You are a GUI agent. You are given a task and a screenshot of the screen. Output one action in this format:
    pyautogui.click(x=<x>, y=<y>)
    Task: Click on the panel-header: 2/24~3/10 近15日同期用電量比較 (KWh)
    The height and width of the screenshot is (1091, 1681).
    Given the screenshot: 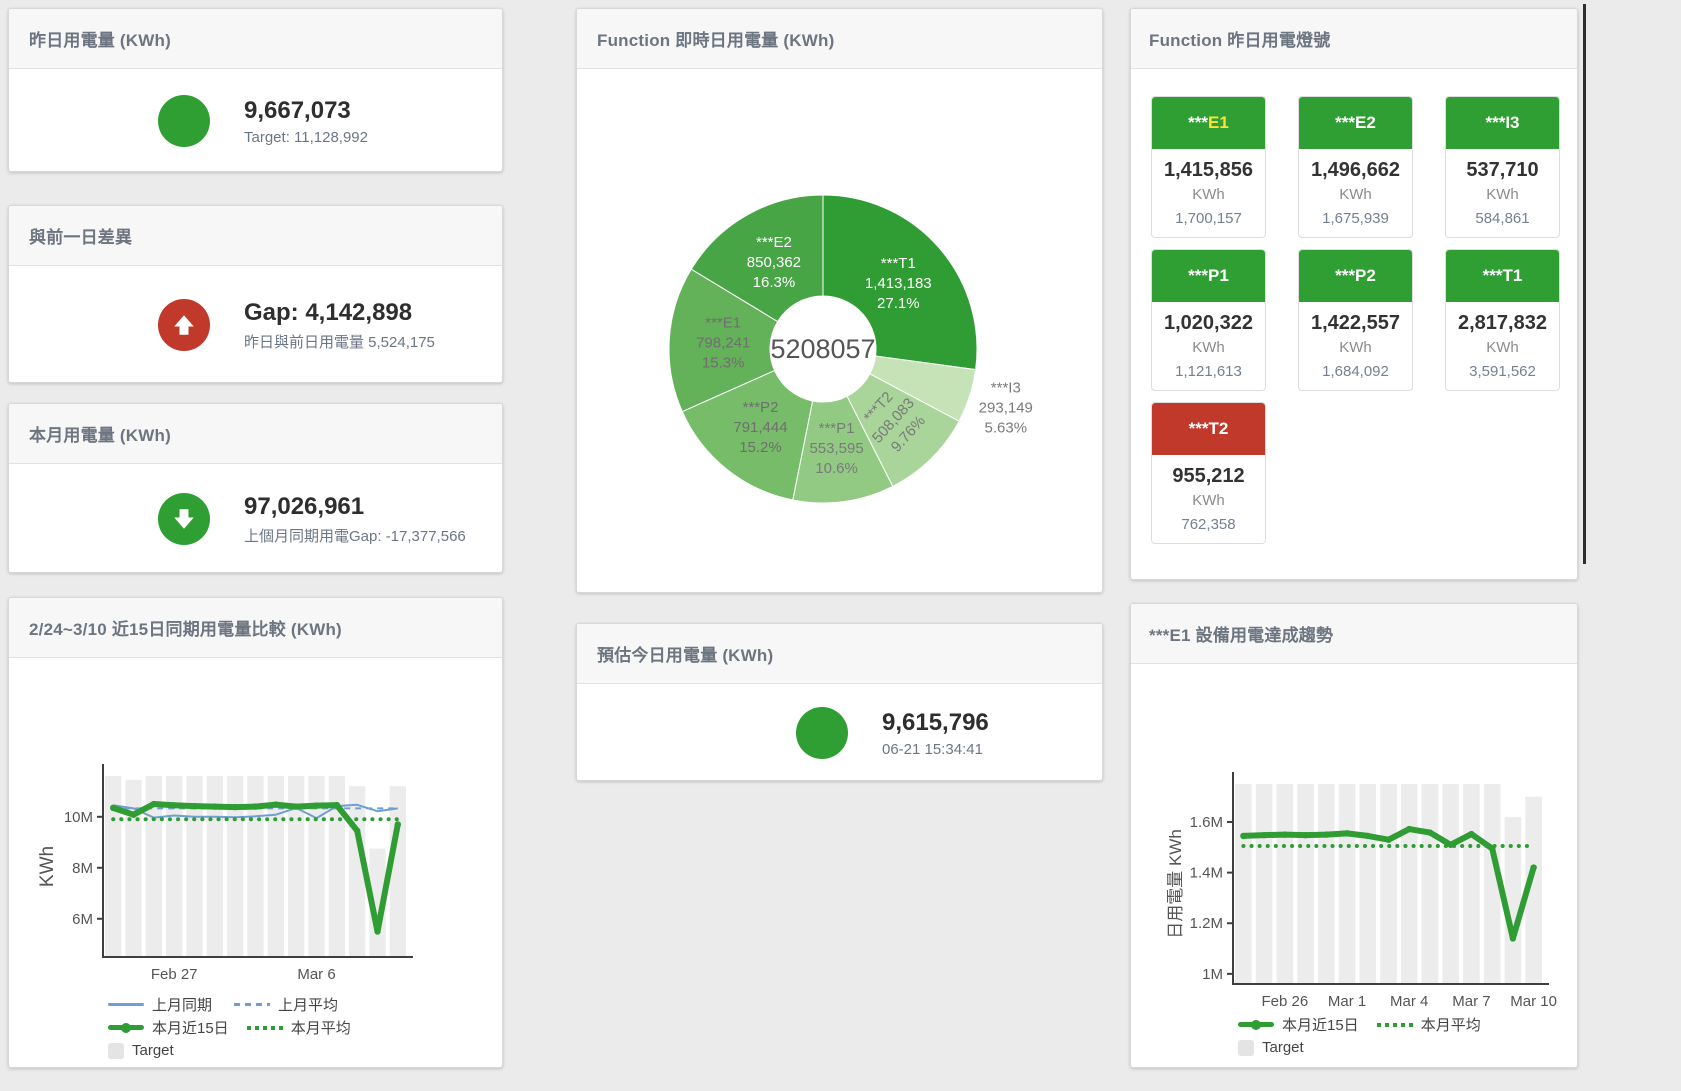 What is the action you would take?
    pyautogui.click(x=255, y=628)
    